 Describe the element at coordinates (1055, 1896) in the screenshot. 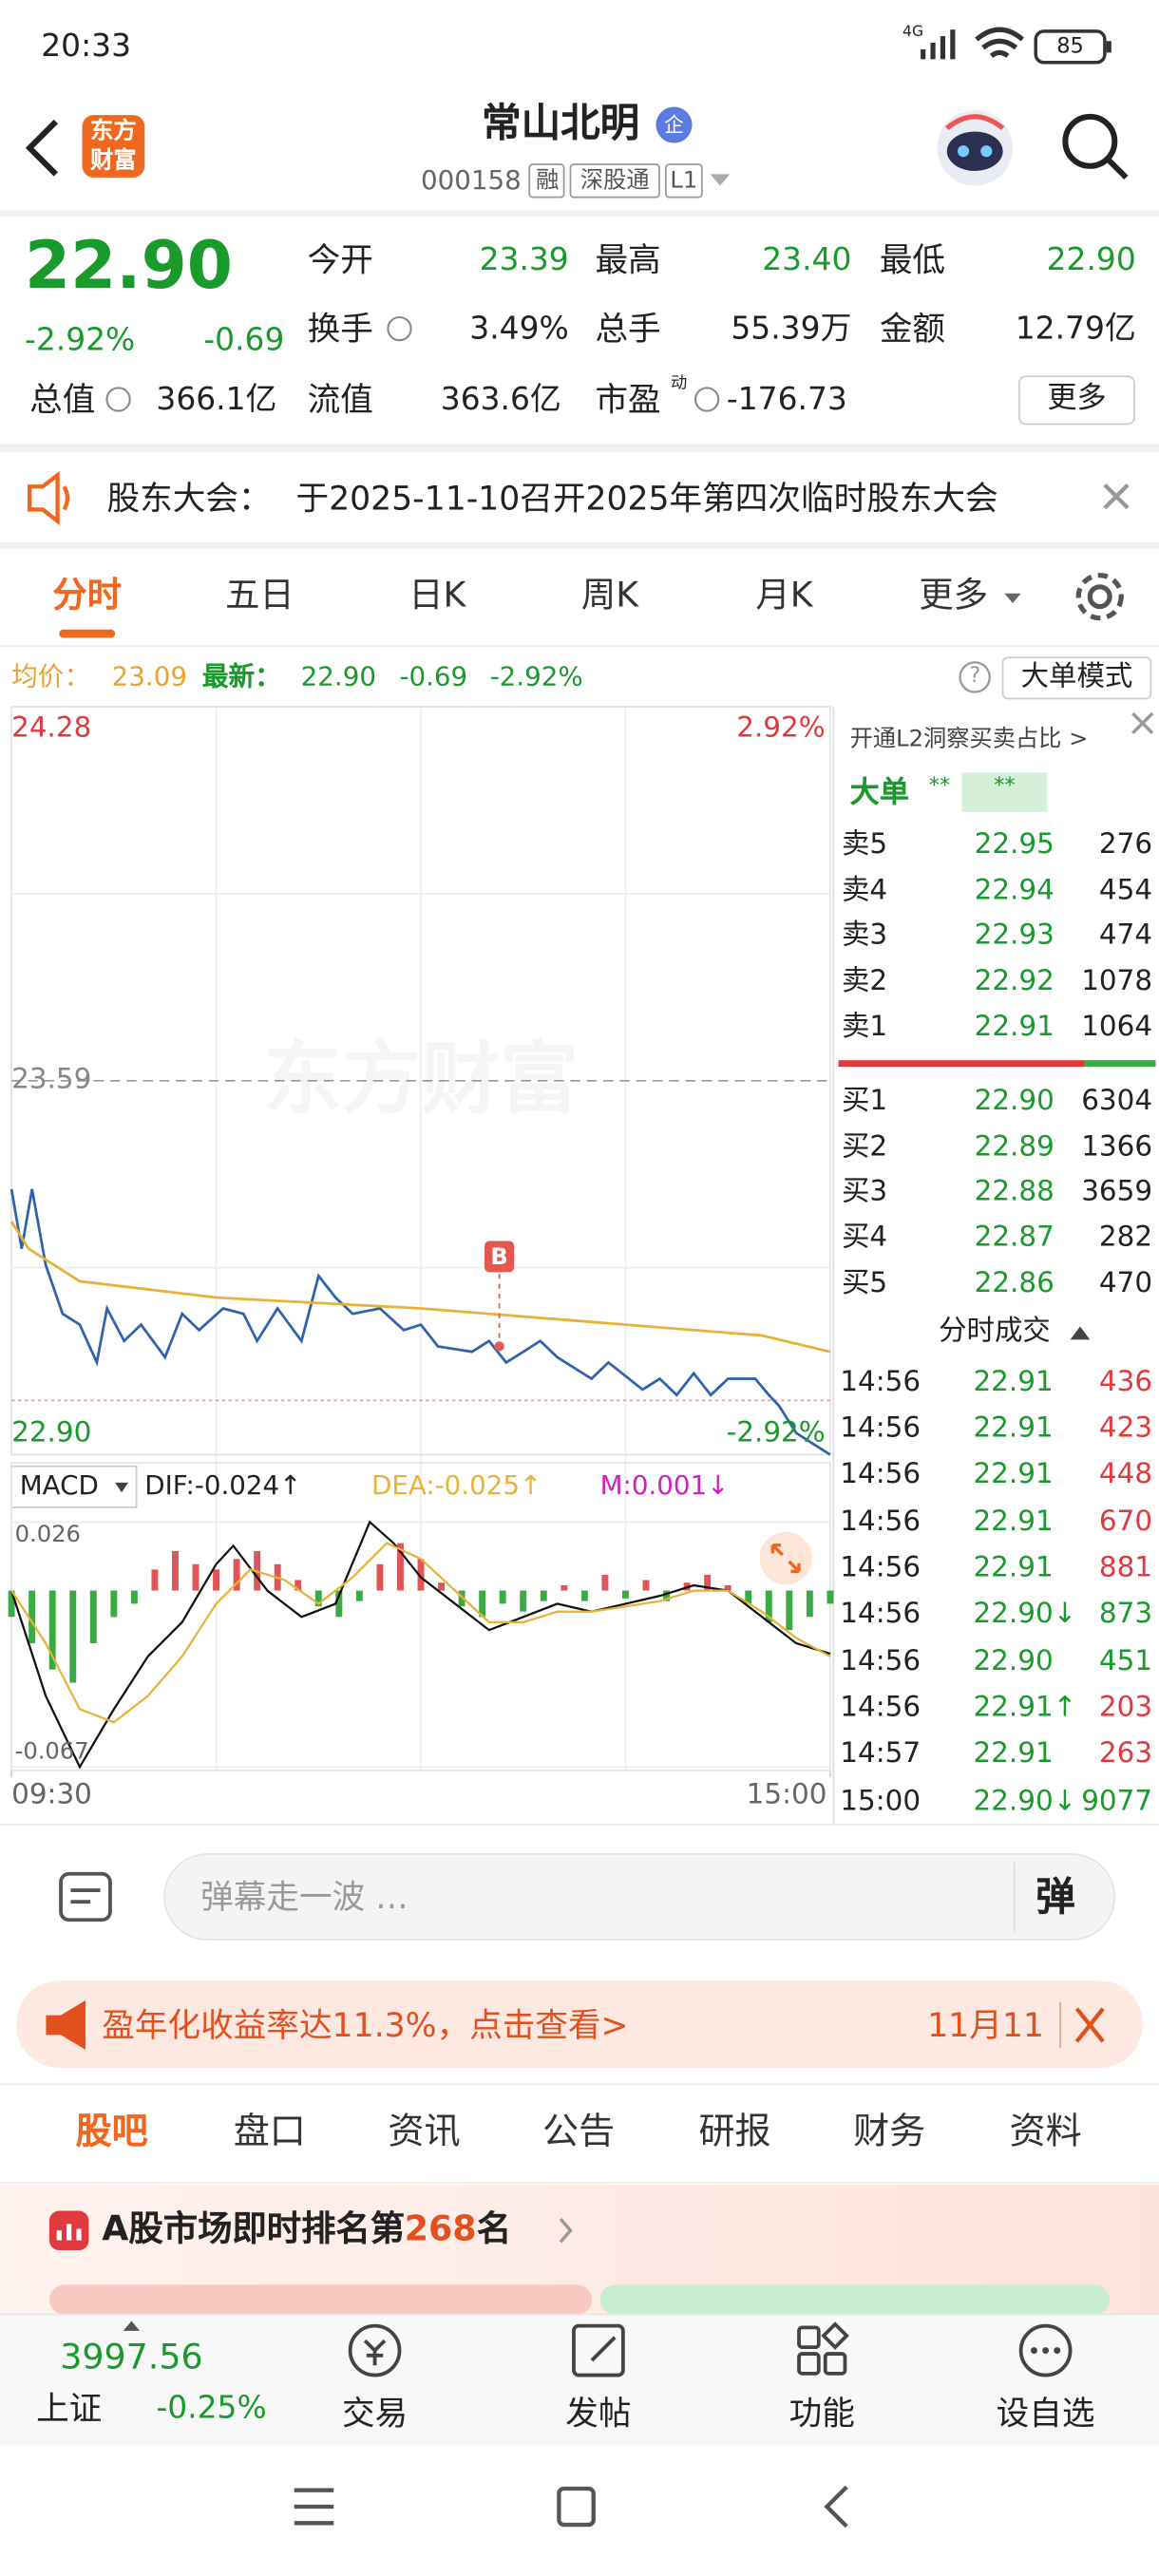

I see `danmu-button: 弹` at that location.